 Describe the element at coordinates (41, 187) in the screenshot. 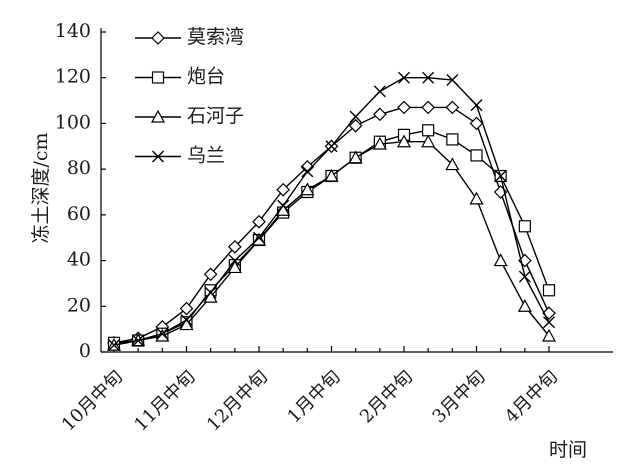

I see `y-axis-title: 冻土深度/cm` at that location.